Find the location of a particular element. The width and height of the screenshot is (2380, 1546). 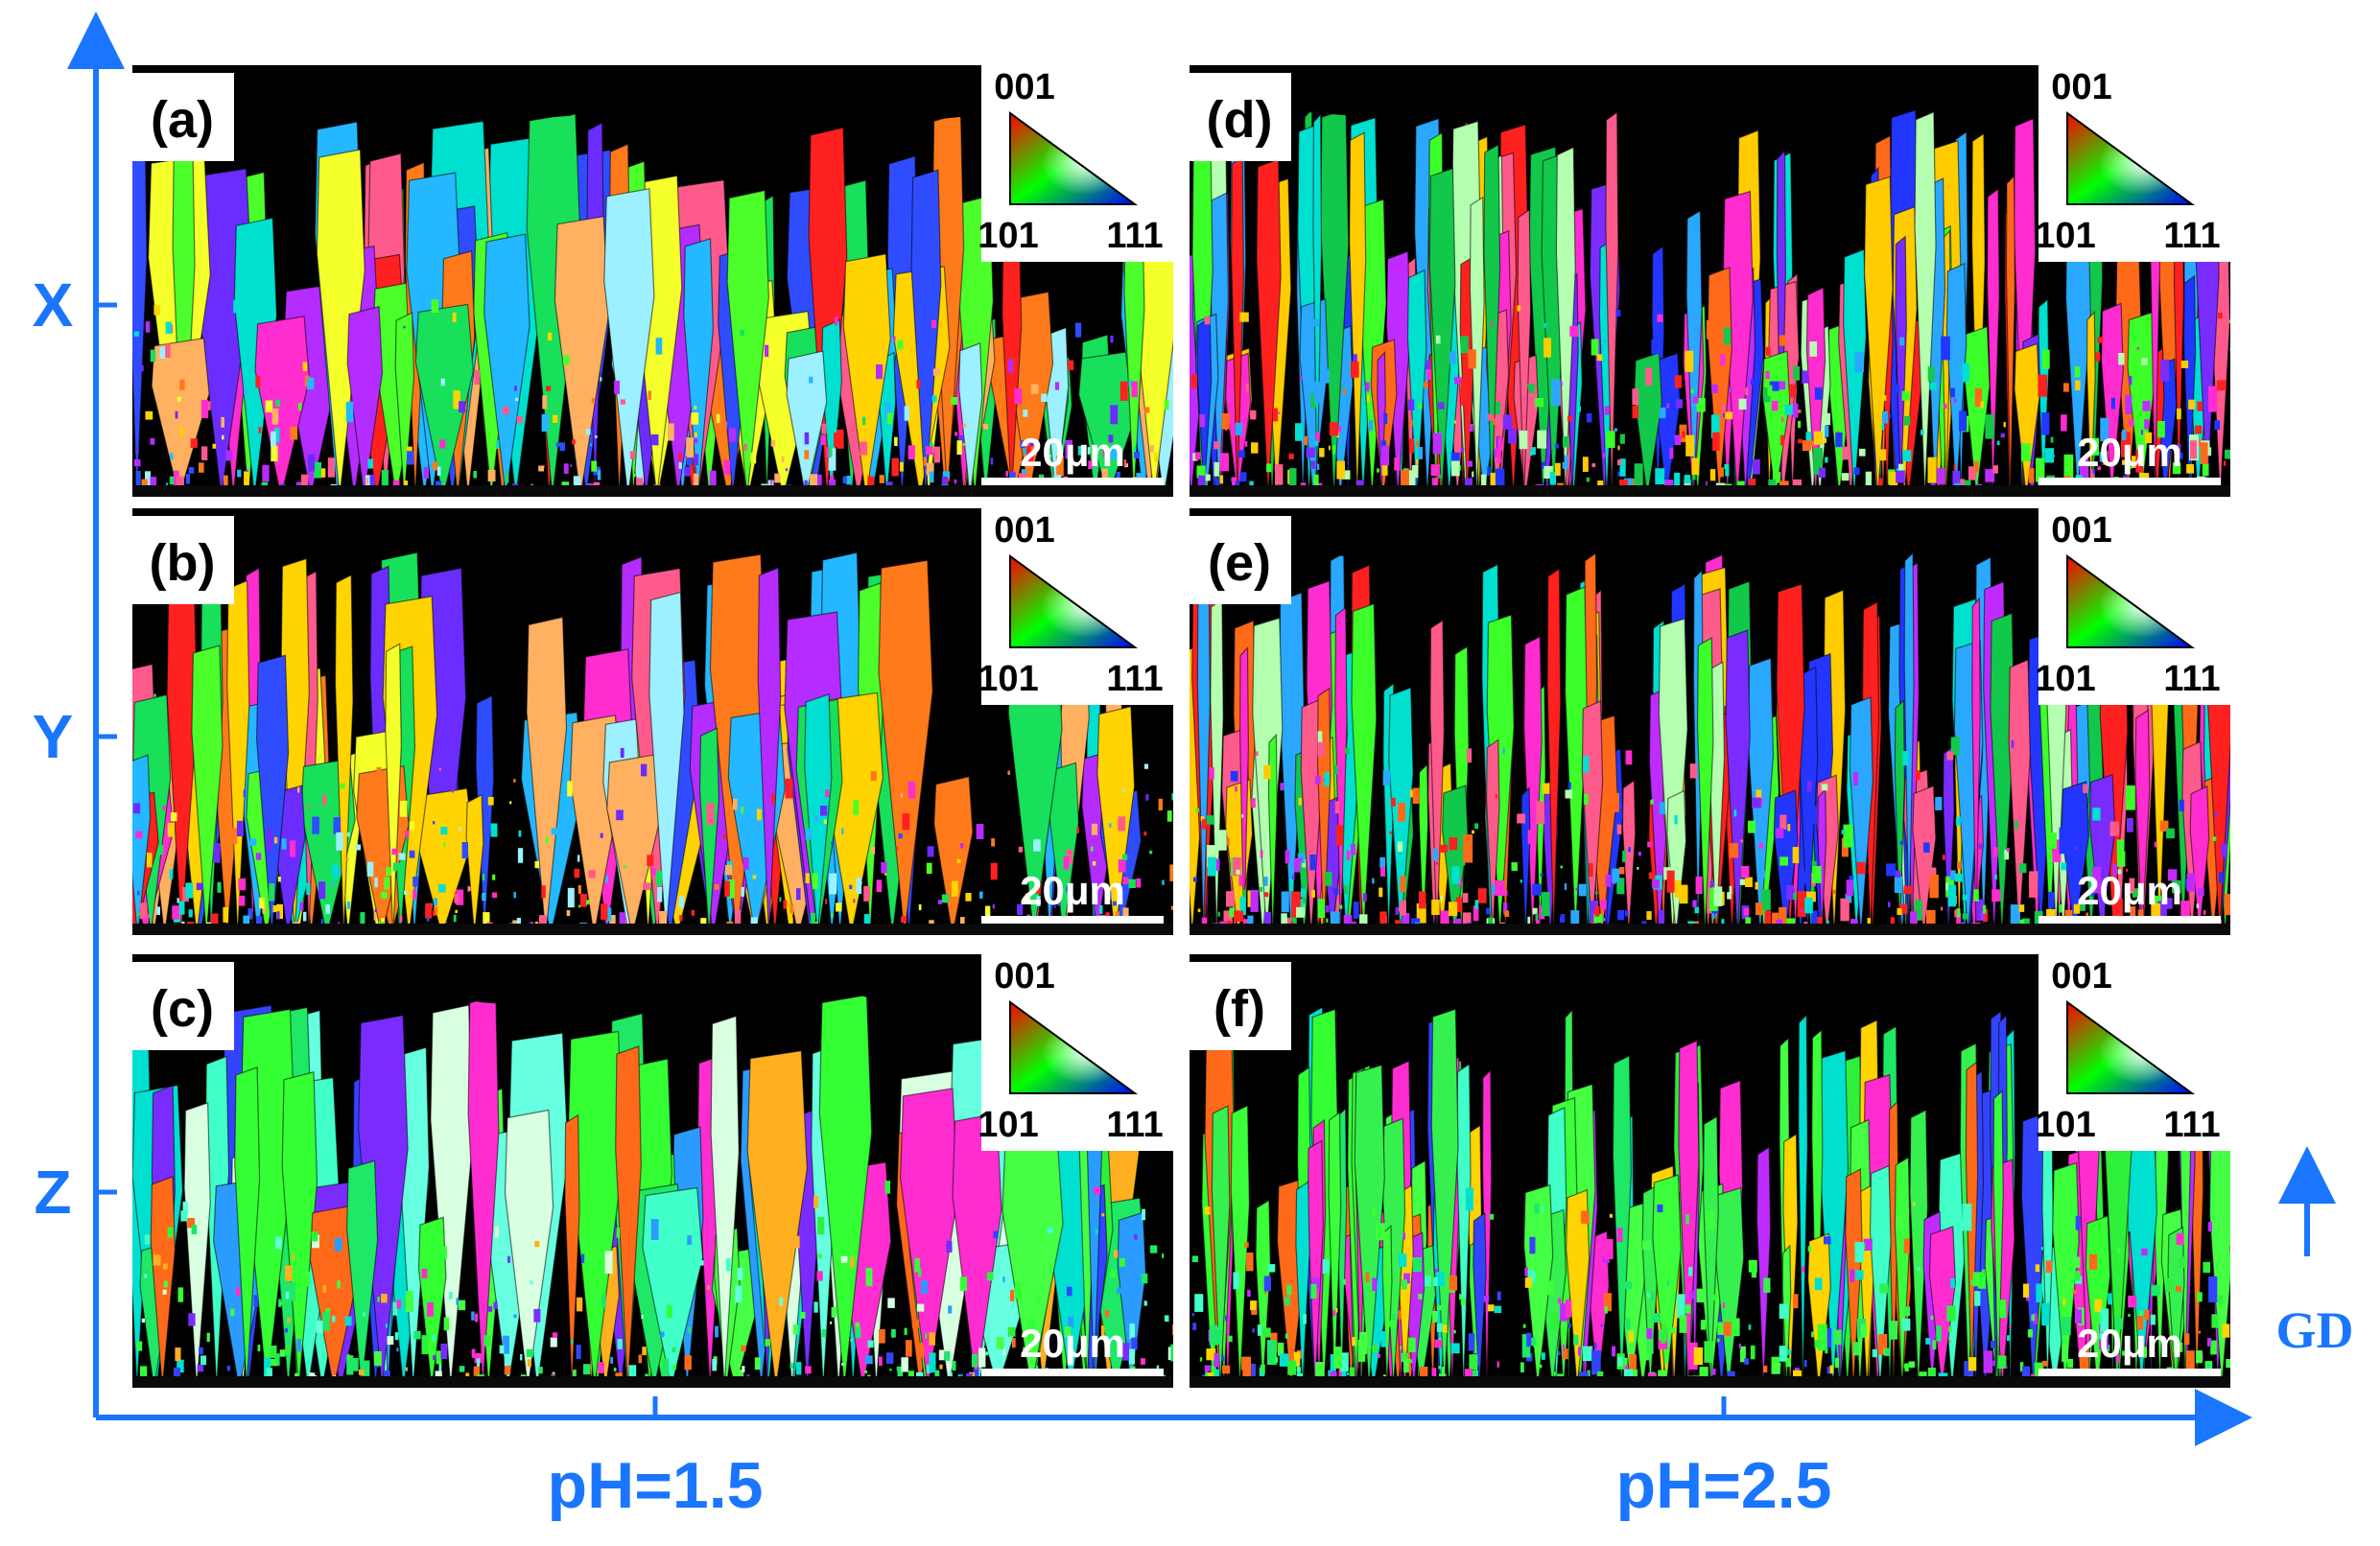

row-label-x: X is located at coordinates (54, 305).